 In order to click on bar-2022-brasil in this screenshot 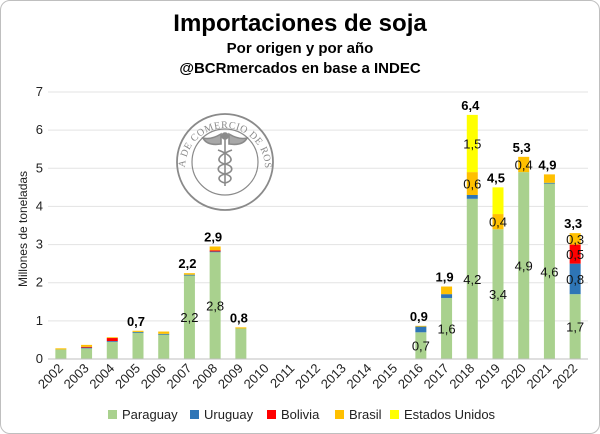, I will do `click(575, 239)`.